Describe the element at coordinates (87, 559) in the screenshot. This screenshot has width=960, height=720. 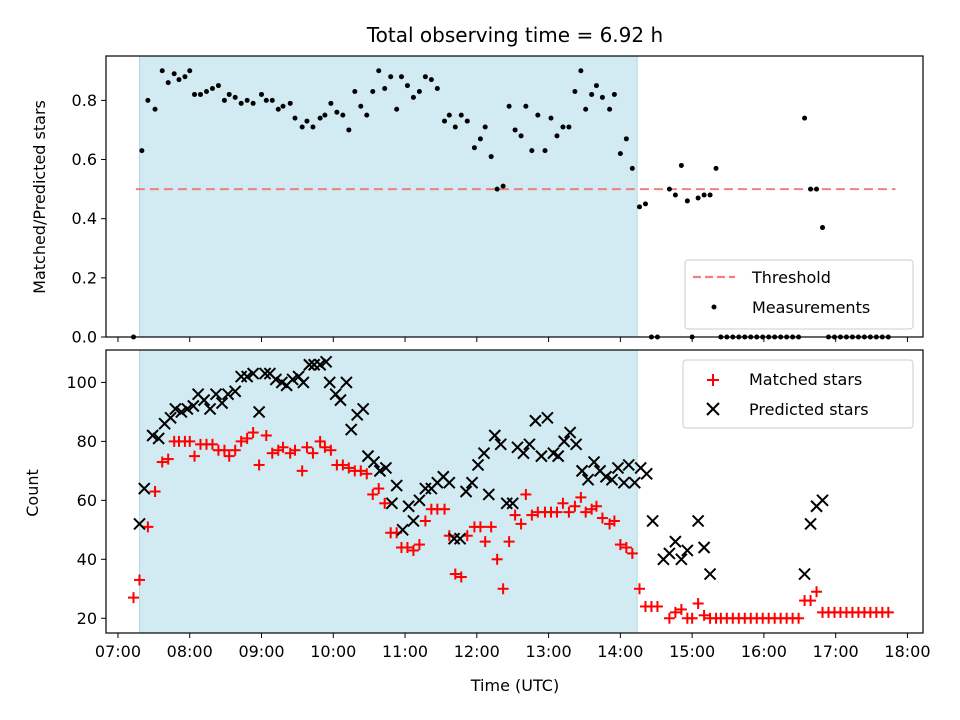
I see `y-tick-label: 40` at that location.